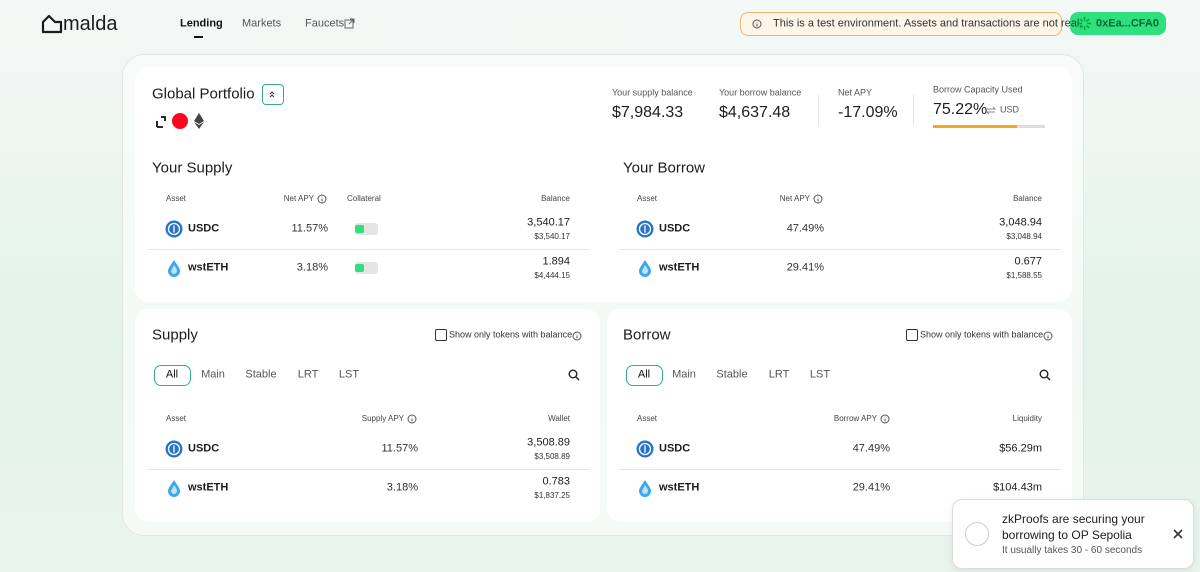 This screenshot has height=572, width=1200. I want to click on supply-card, so click(367, 415).